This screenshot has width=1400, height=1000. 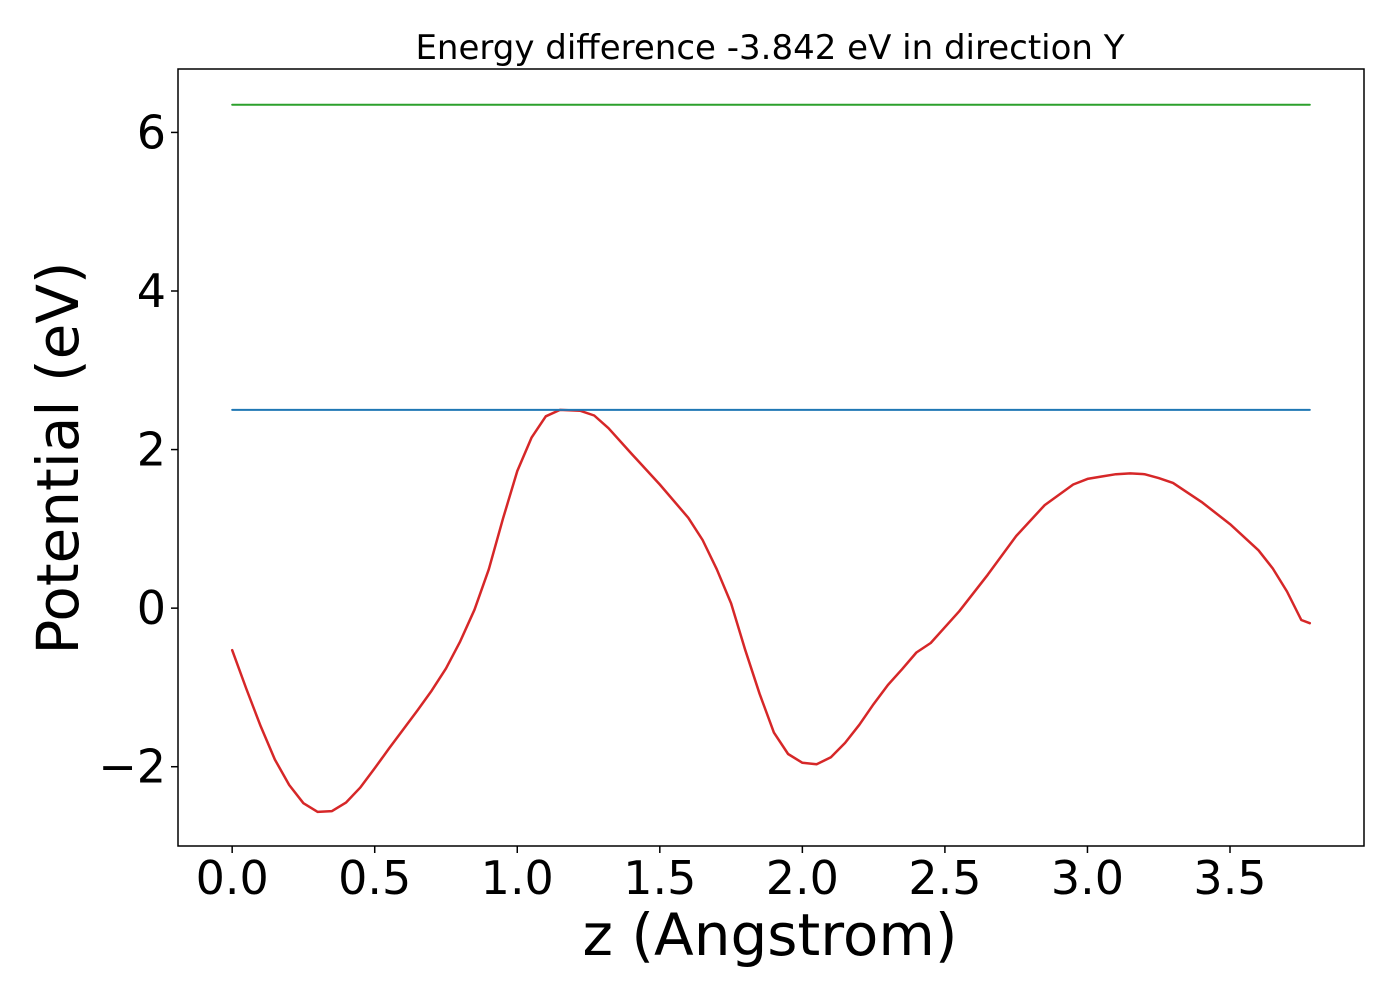 I want to click on y-tick-label: 0, so click(x=151, y=608).